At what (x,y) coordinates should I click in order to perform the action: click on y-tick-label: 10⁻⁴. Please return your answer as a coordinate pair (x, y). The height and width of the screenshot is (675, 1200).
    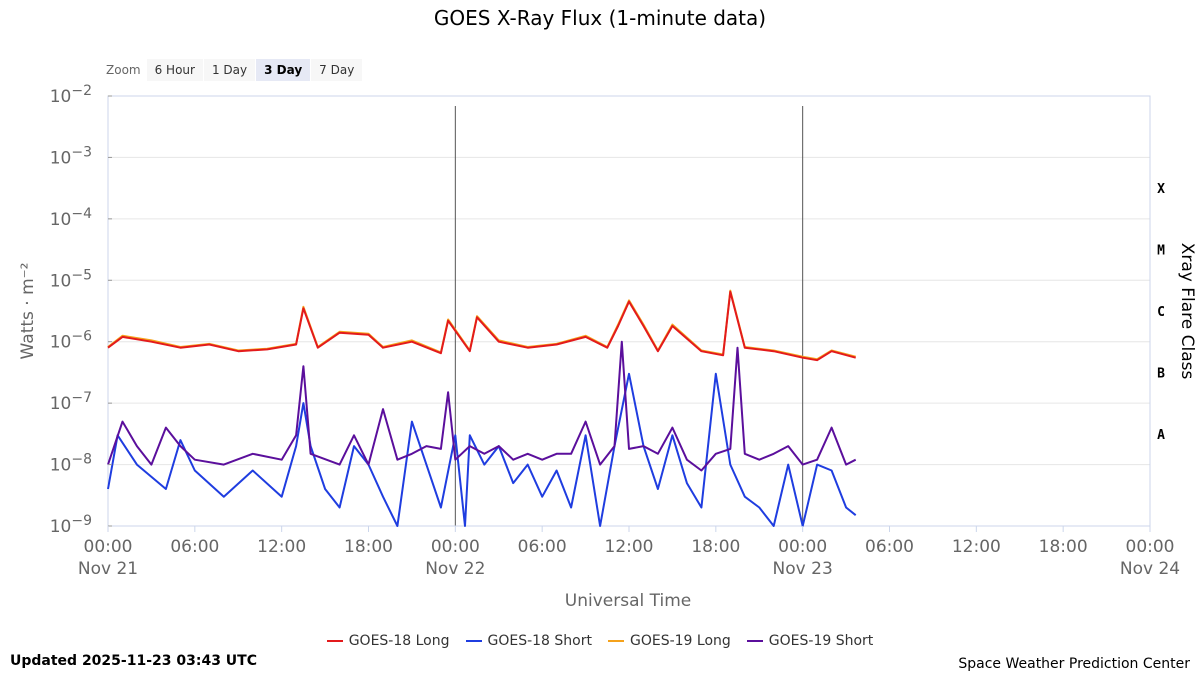
    Looking at the image, I should click on (71, 218).